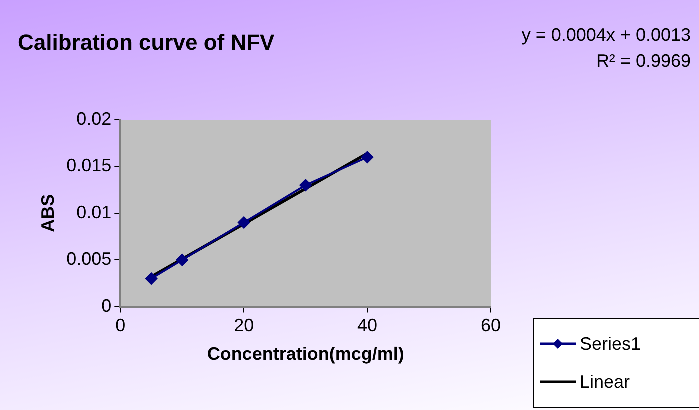 Image resolution: width=699 pixels, height=410 pixels. I want to click on text: R² = 0.9969, so click(643, 61).